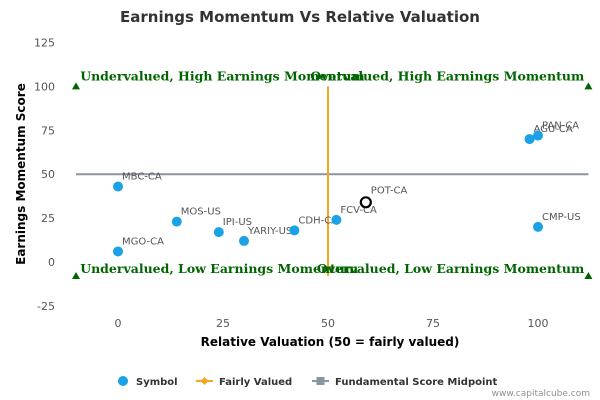 This screenshot has height=400, width=600. Describe the element at coordinates (21, 174) in the screenshot. I see `y-axis-title: Earnings Momentum Score` at that location.